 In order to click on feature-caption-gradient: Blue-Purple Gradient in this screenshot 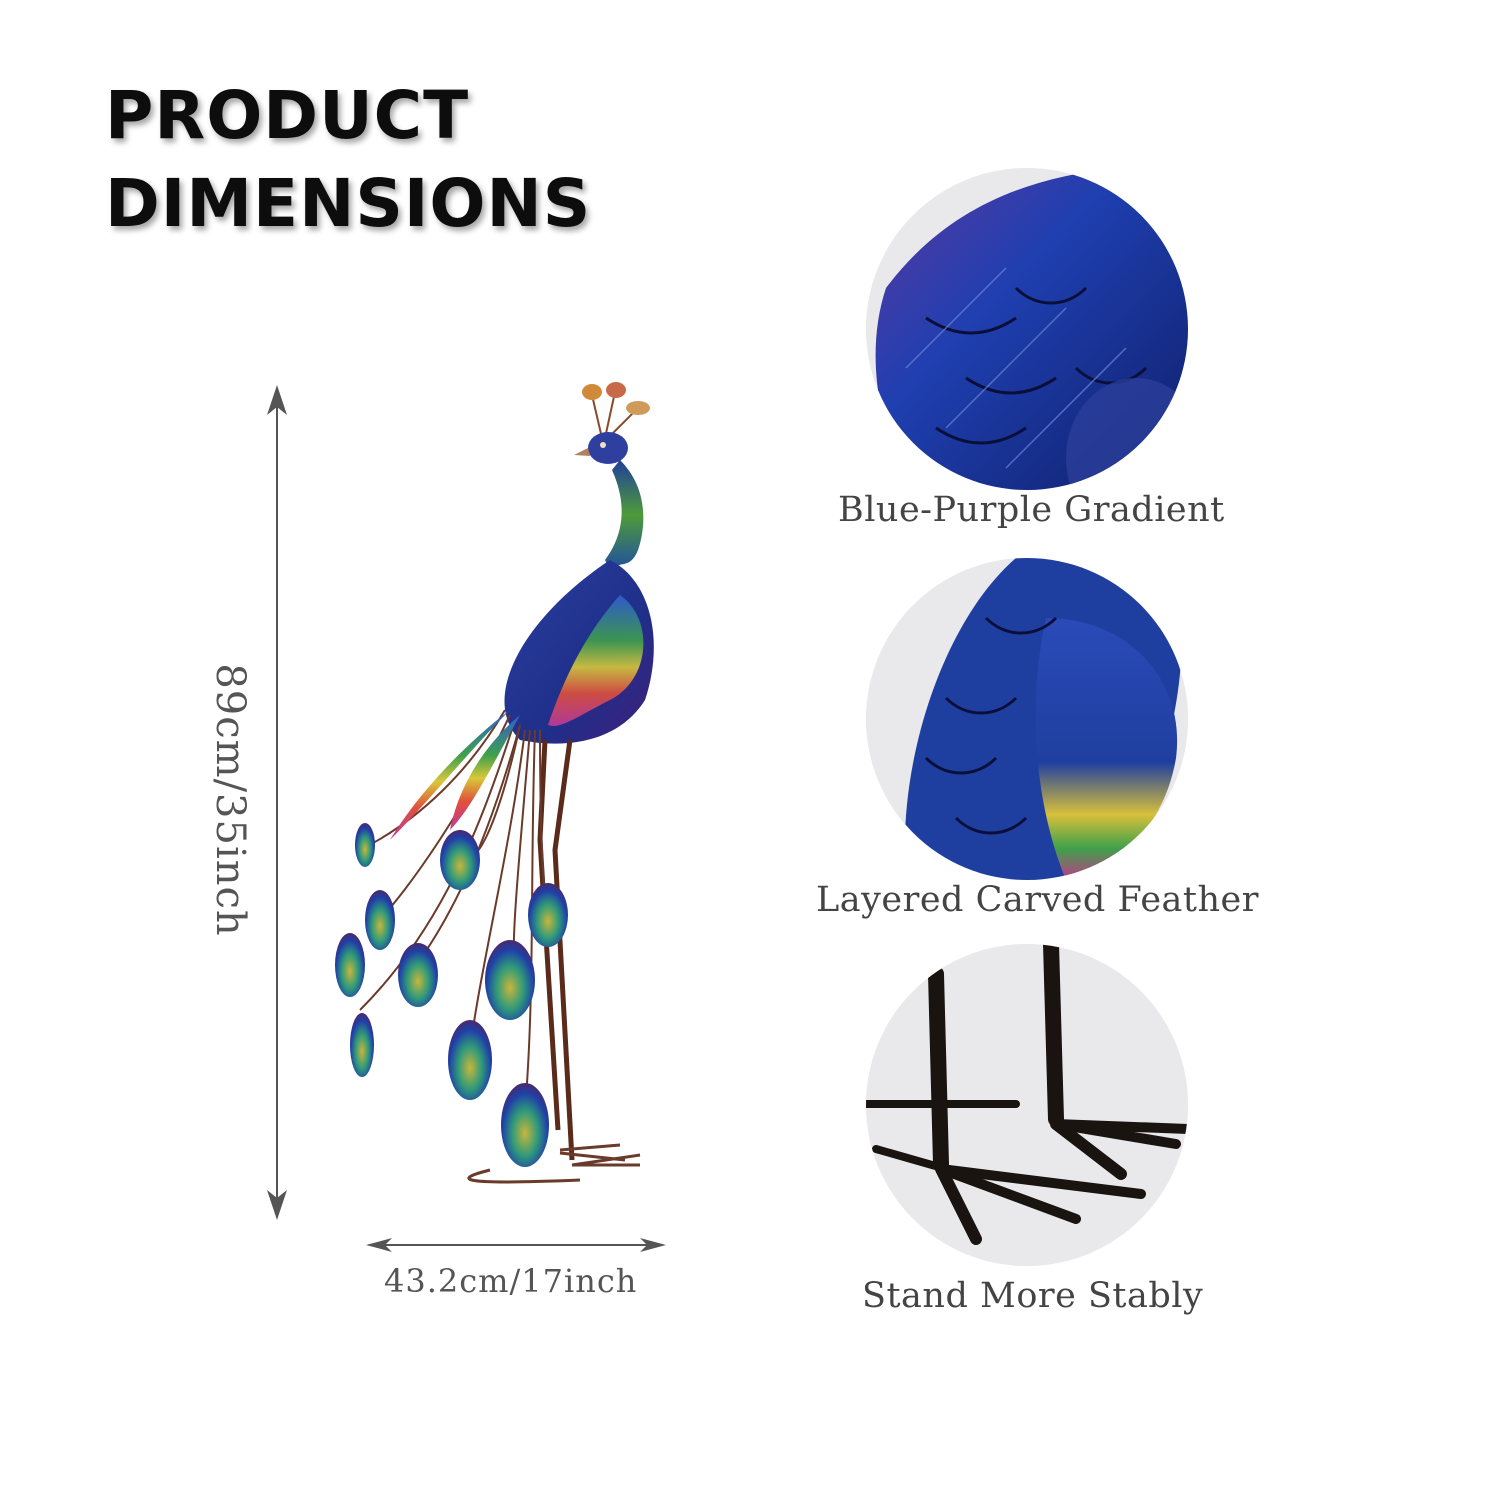, I will do `click(1031, 510)`.